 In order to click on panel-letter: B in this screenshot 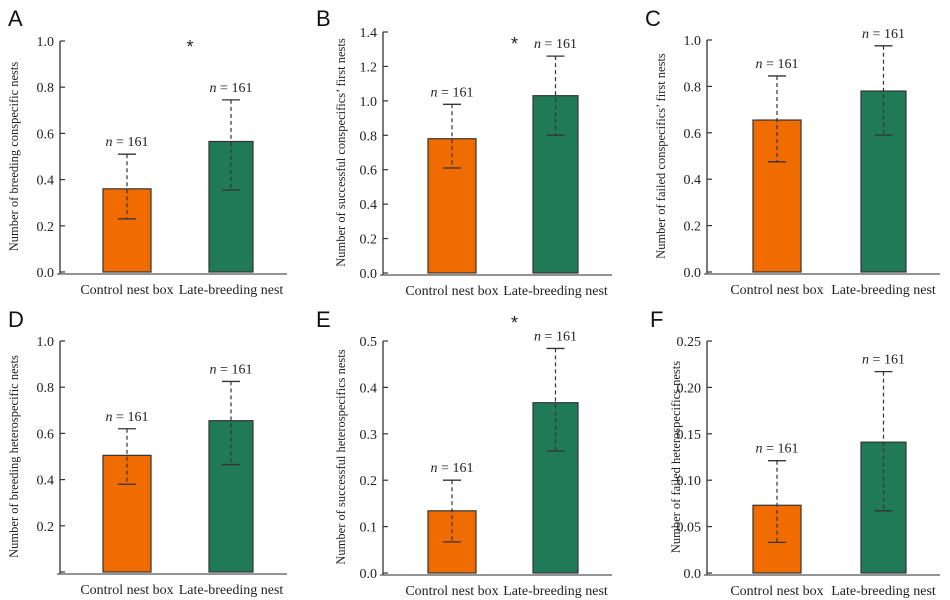, I will do `click(323, 18)`.